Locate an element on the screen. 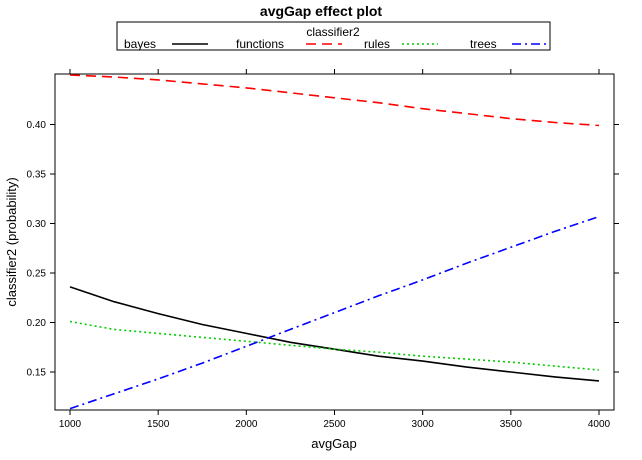  x-tick-label: 1500 is located at coordinates (158, 424).